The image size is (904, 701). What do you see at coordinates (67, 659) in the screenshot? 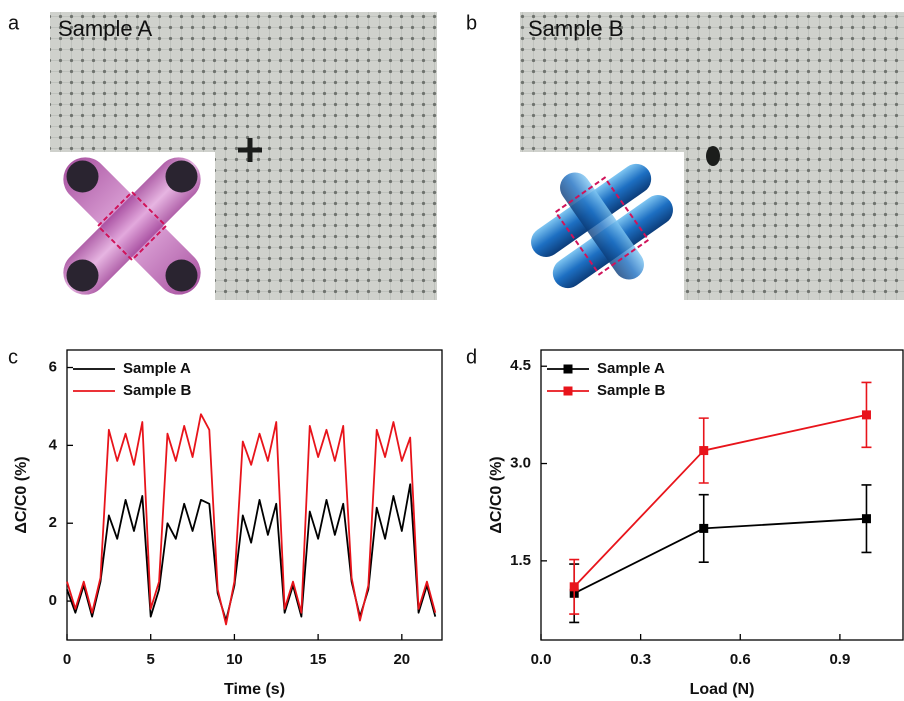
I see `x-tick-label: 0` at bounding box center [67, 659].